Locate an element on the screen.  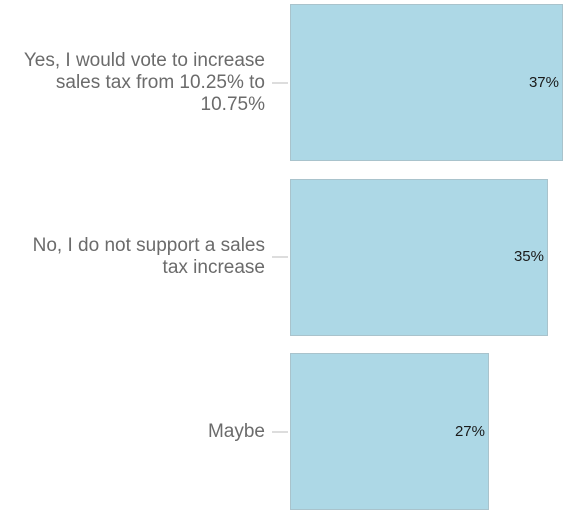
data-label-2: 27% is located at coordinates (469, 431).